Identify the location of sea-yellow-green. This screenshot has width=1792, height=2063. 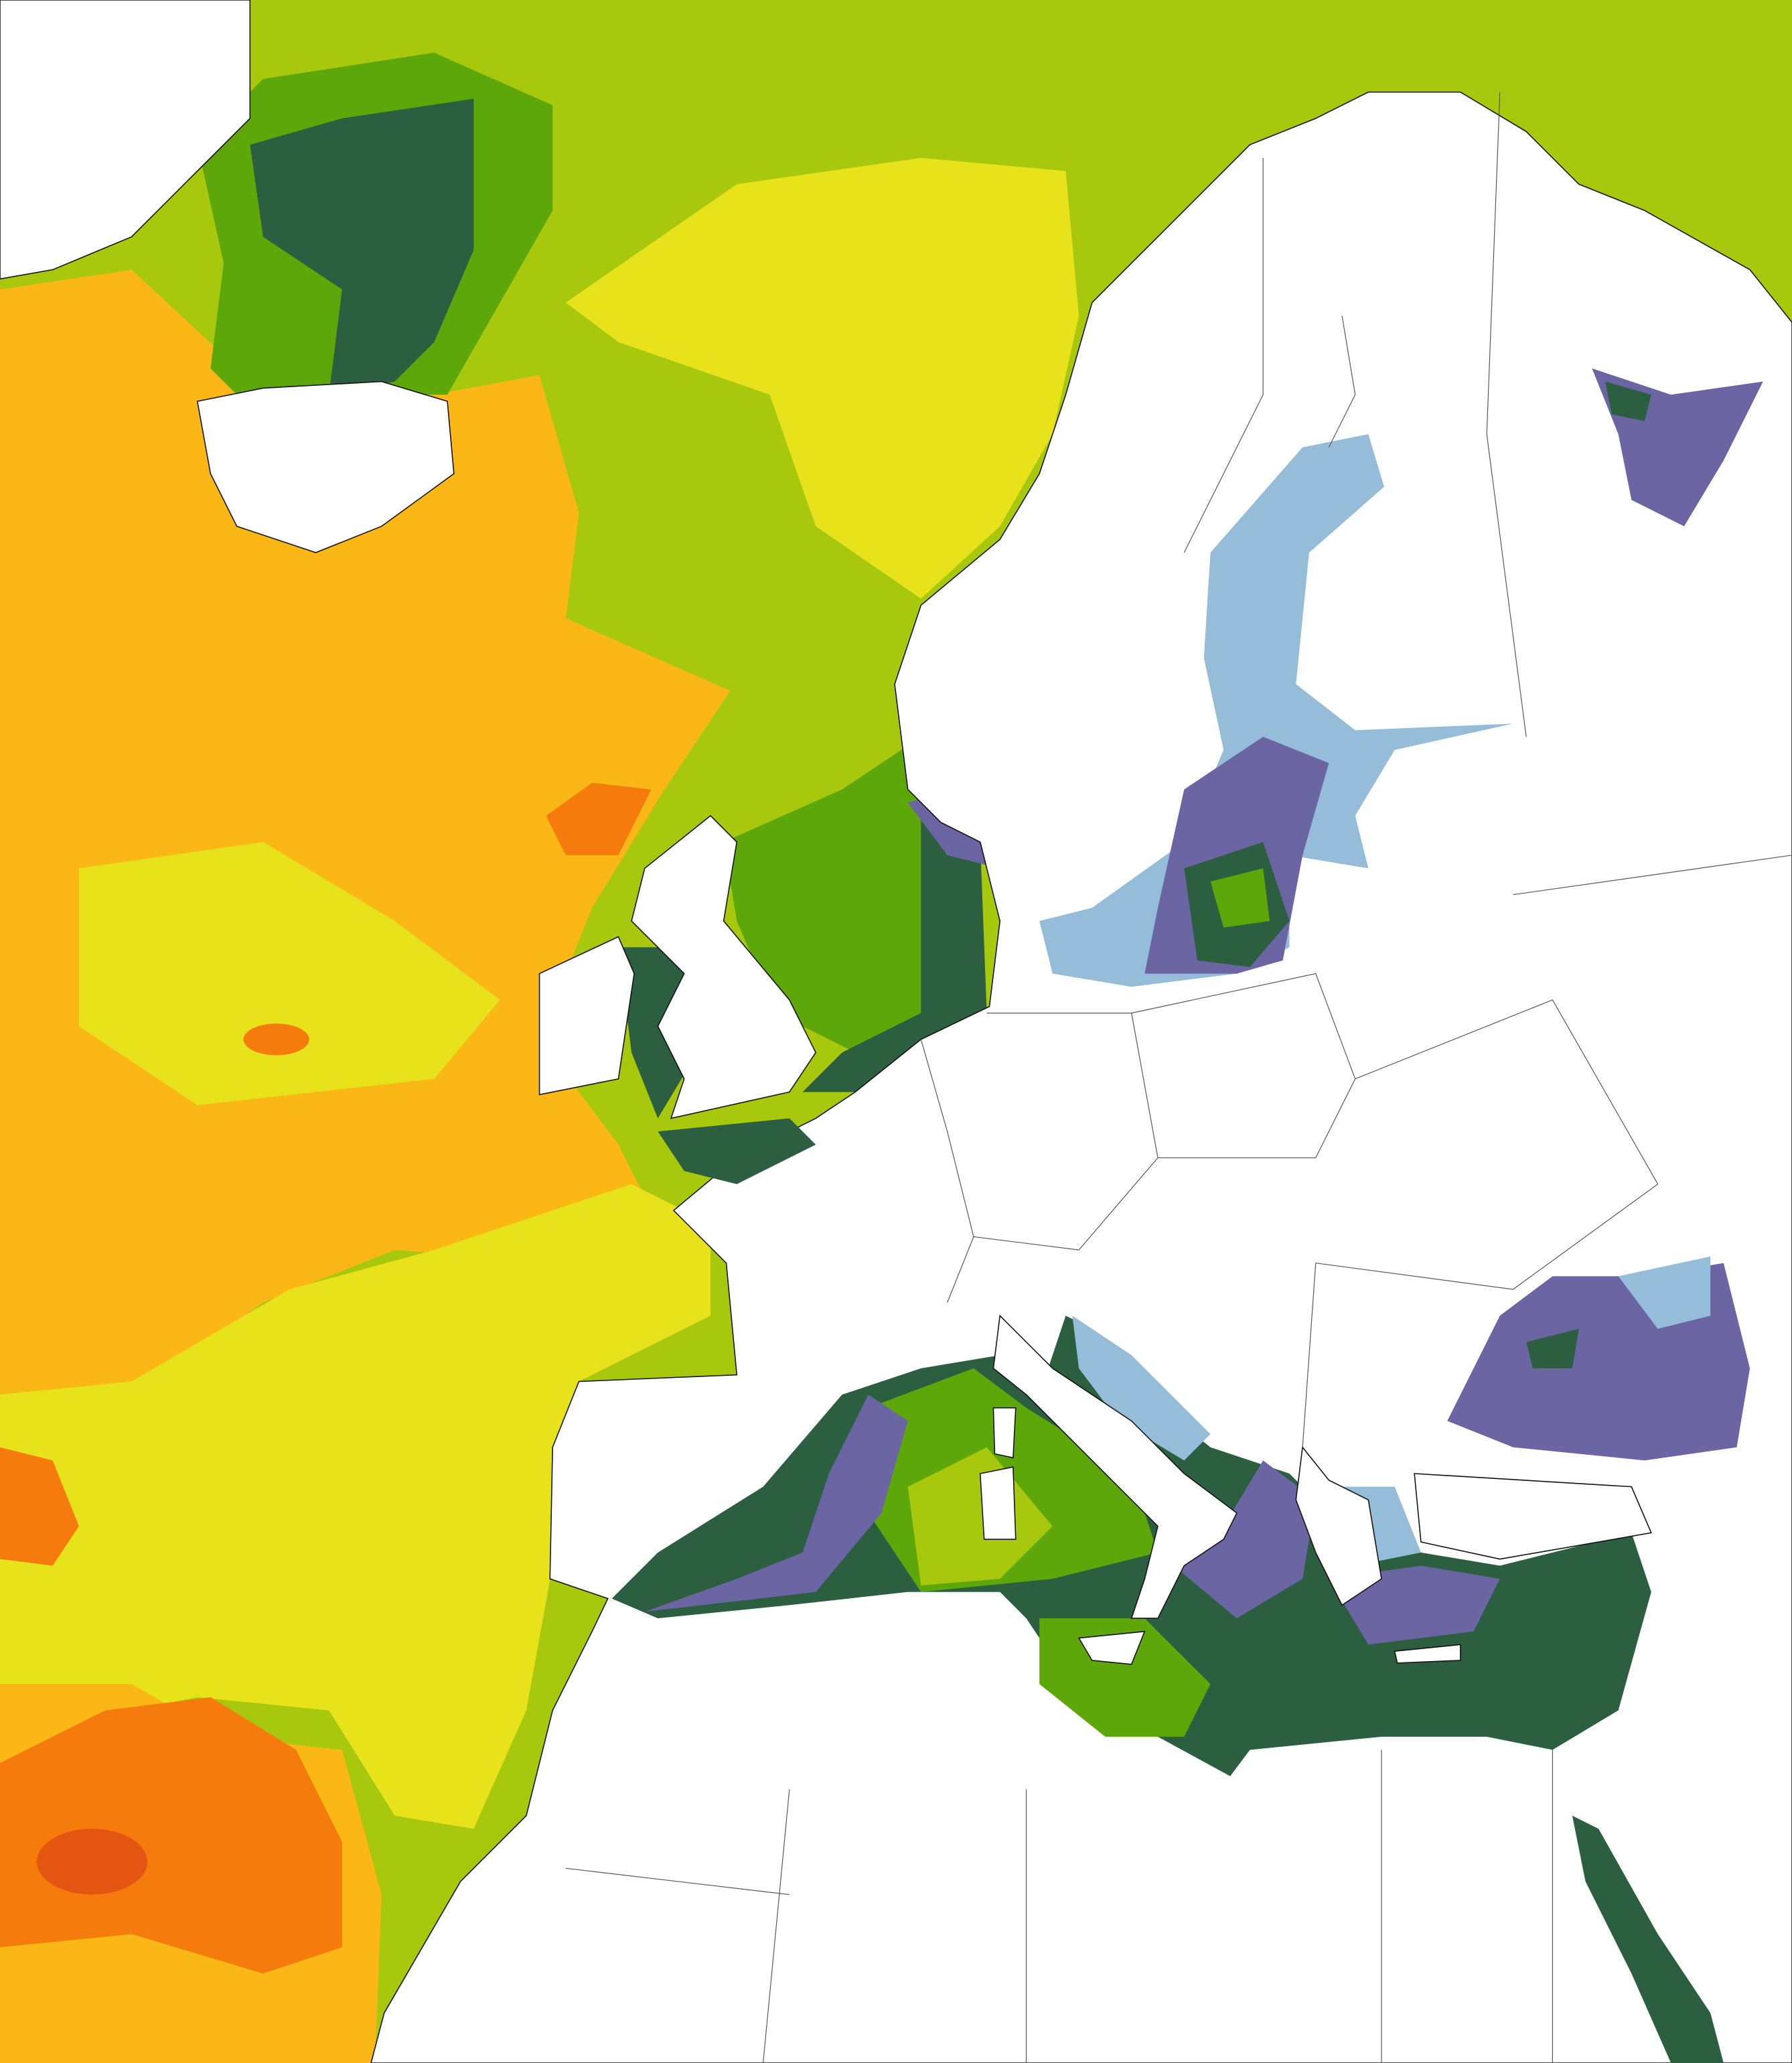
(980, 1516).